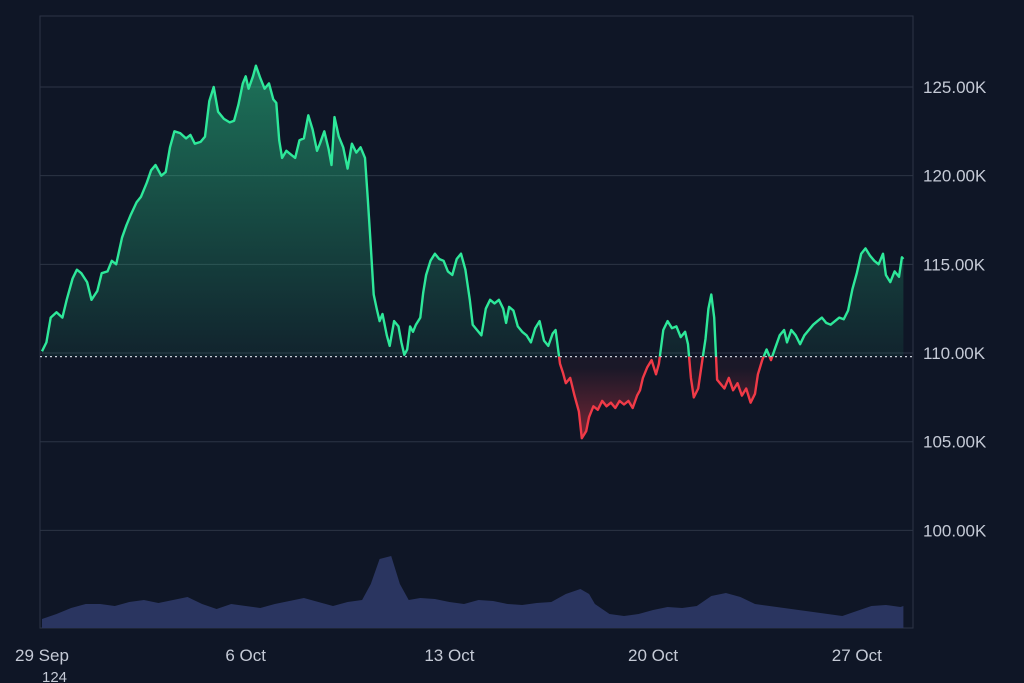  I want to click on price-area-down, so click(473, 398).